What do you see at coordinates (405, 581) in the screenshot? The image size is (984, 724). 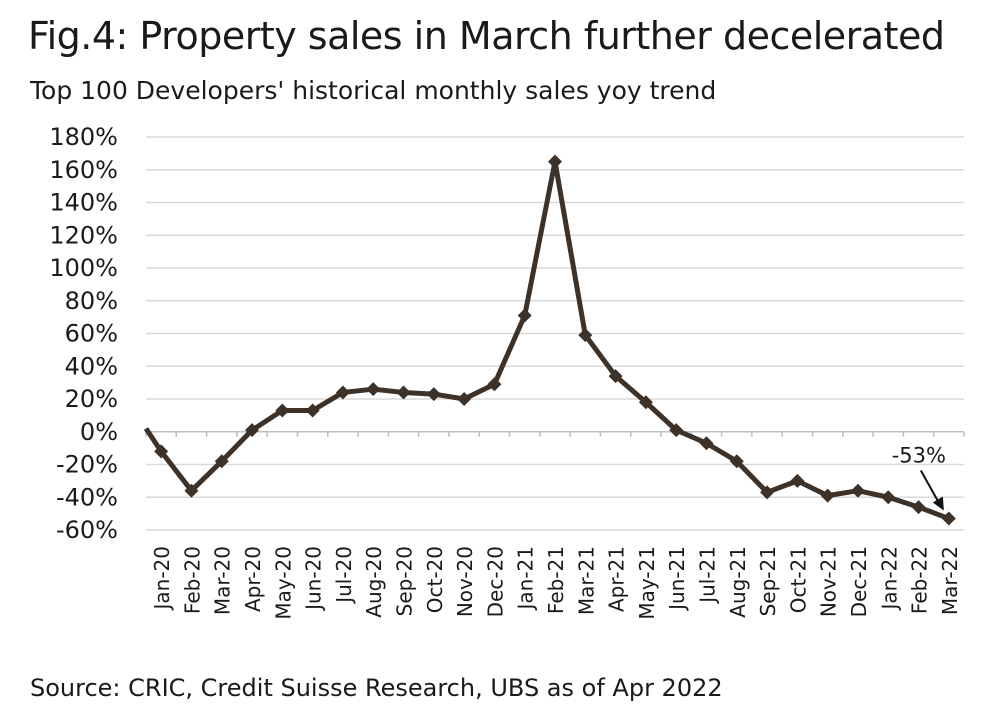 I see `x-tick-label: Sep-20` at bounding box center [405, 581].